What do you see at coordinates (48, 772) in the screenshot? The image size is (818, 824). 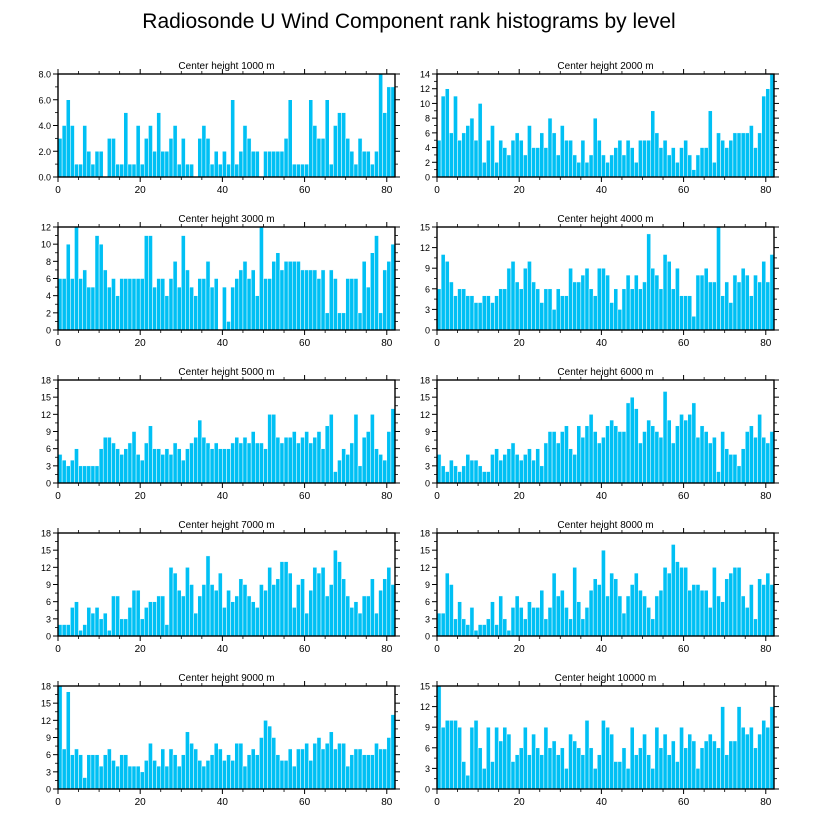 I see `y-tick-label: 3` at bounding box center [48, 772].